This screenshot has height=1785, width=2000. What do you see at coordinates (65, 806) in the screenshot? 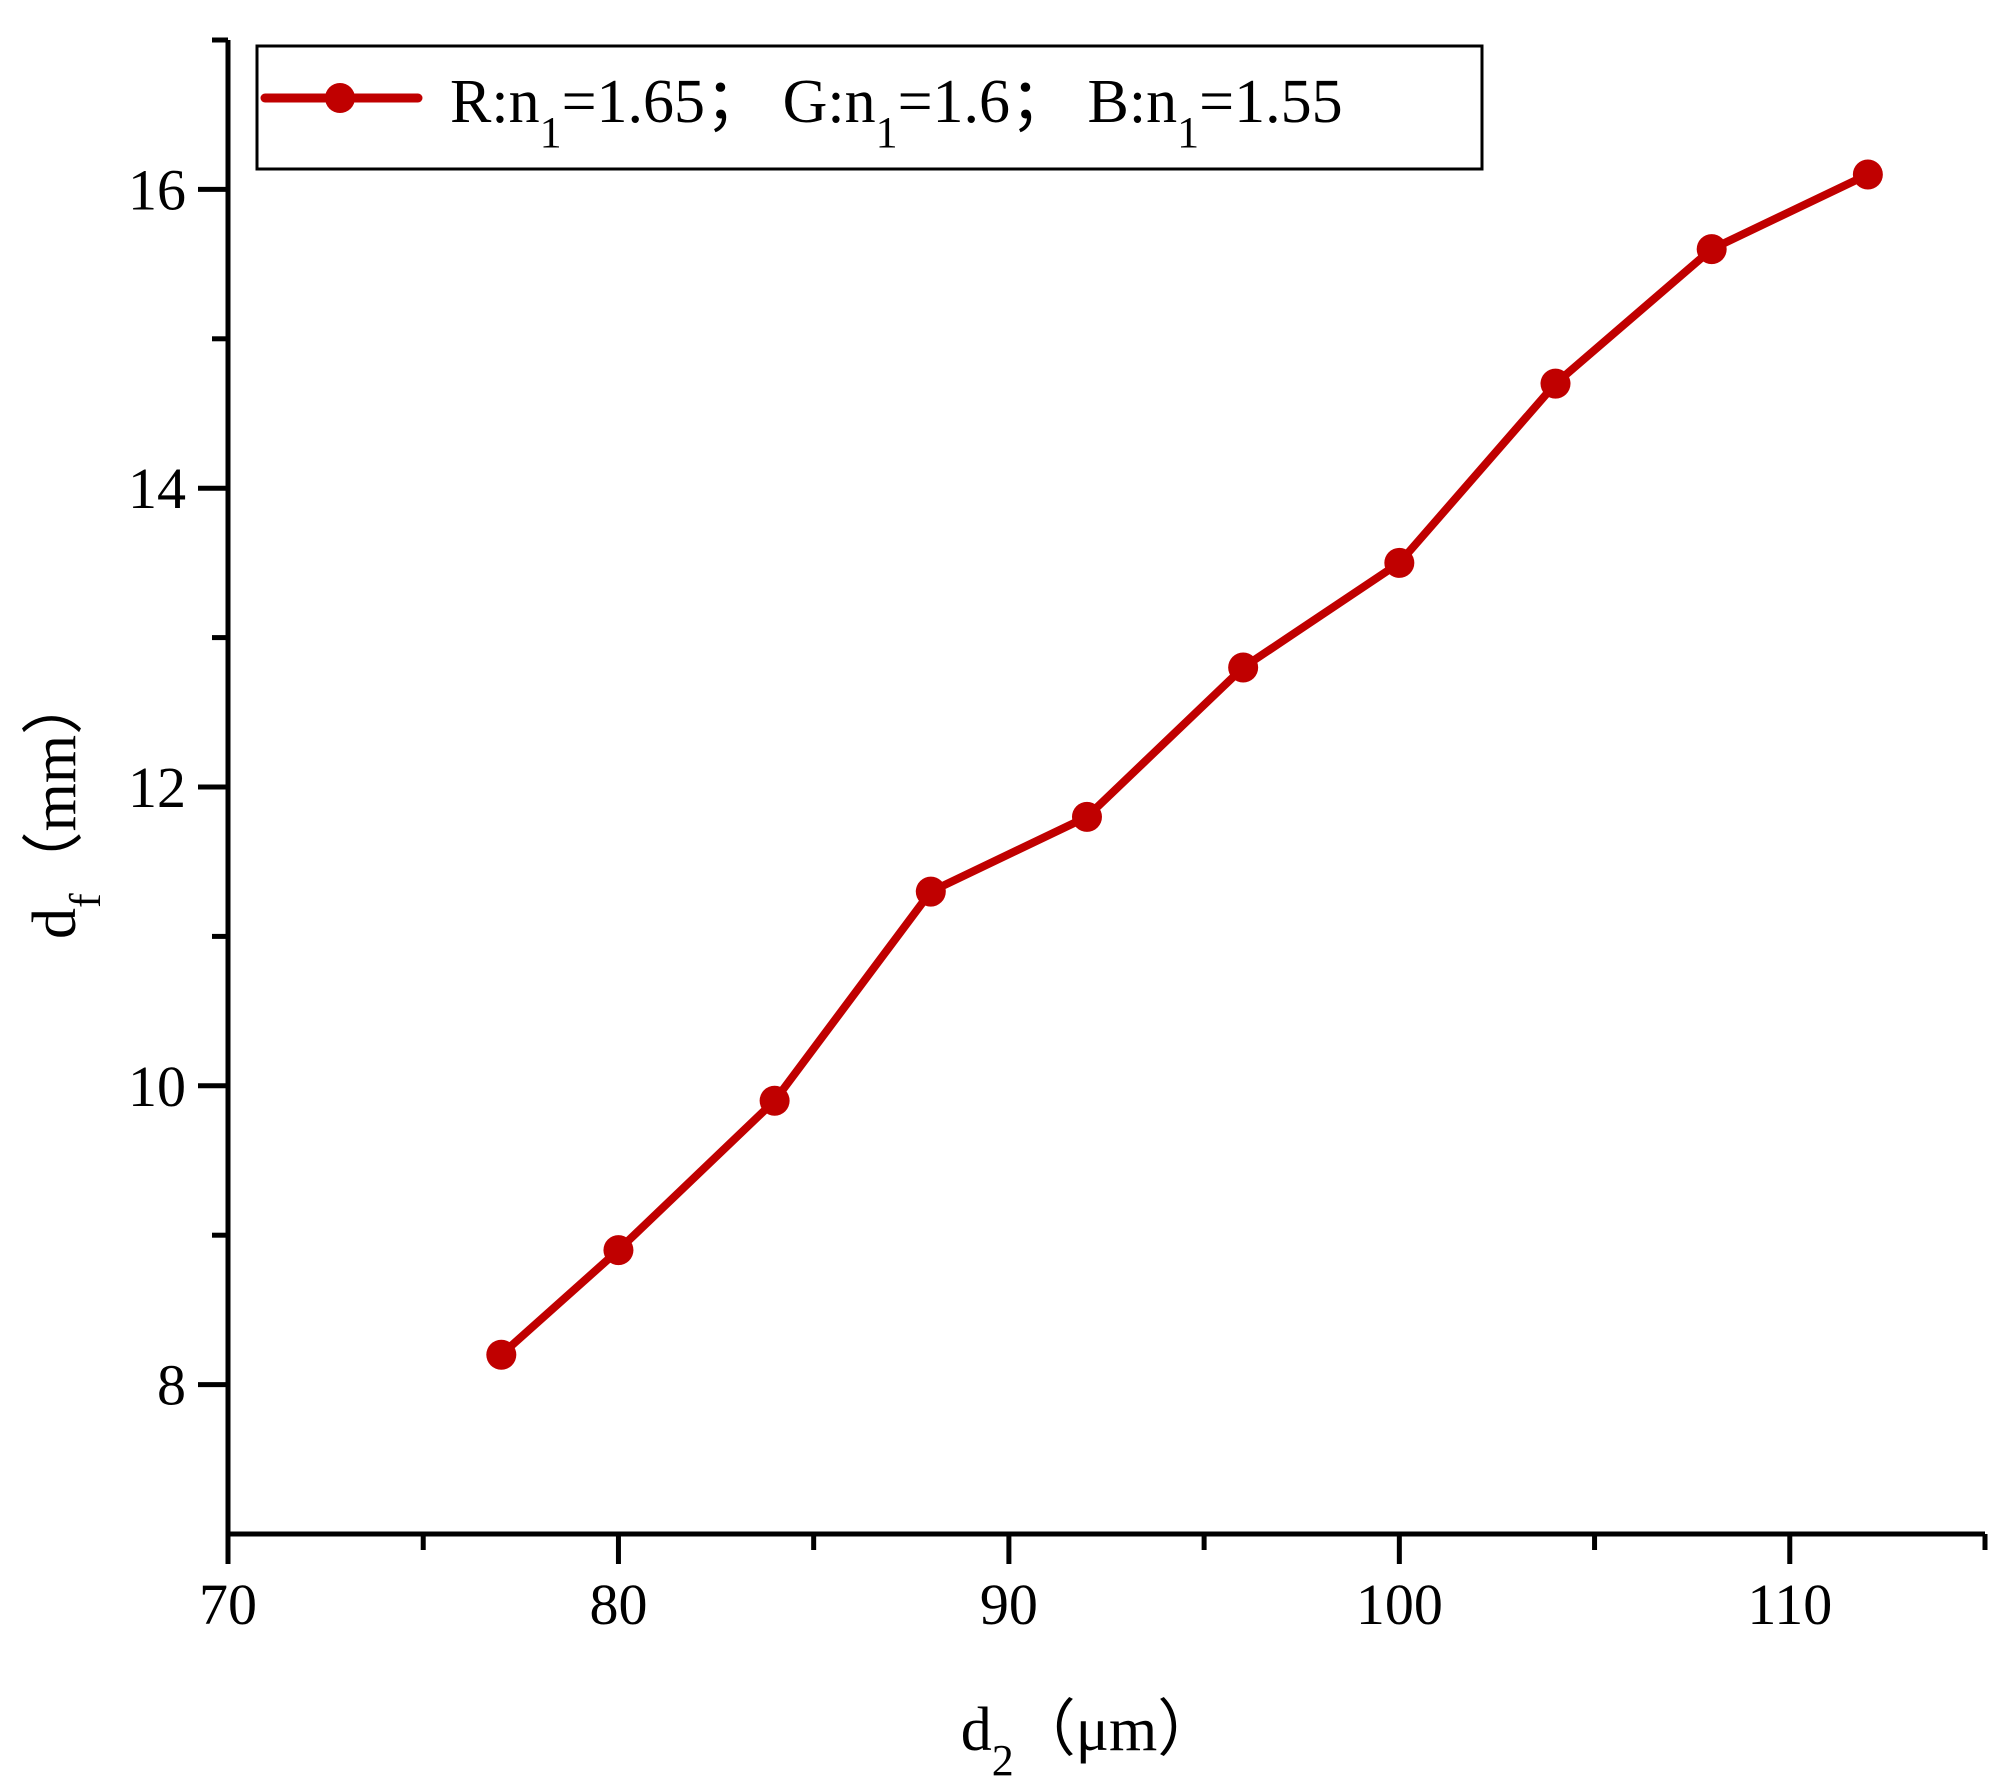
I see `y-axis-title: df（mm）` at bounding box center [65, 806].